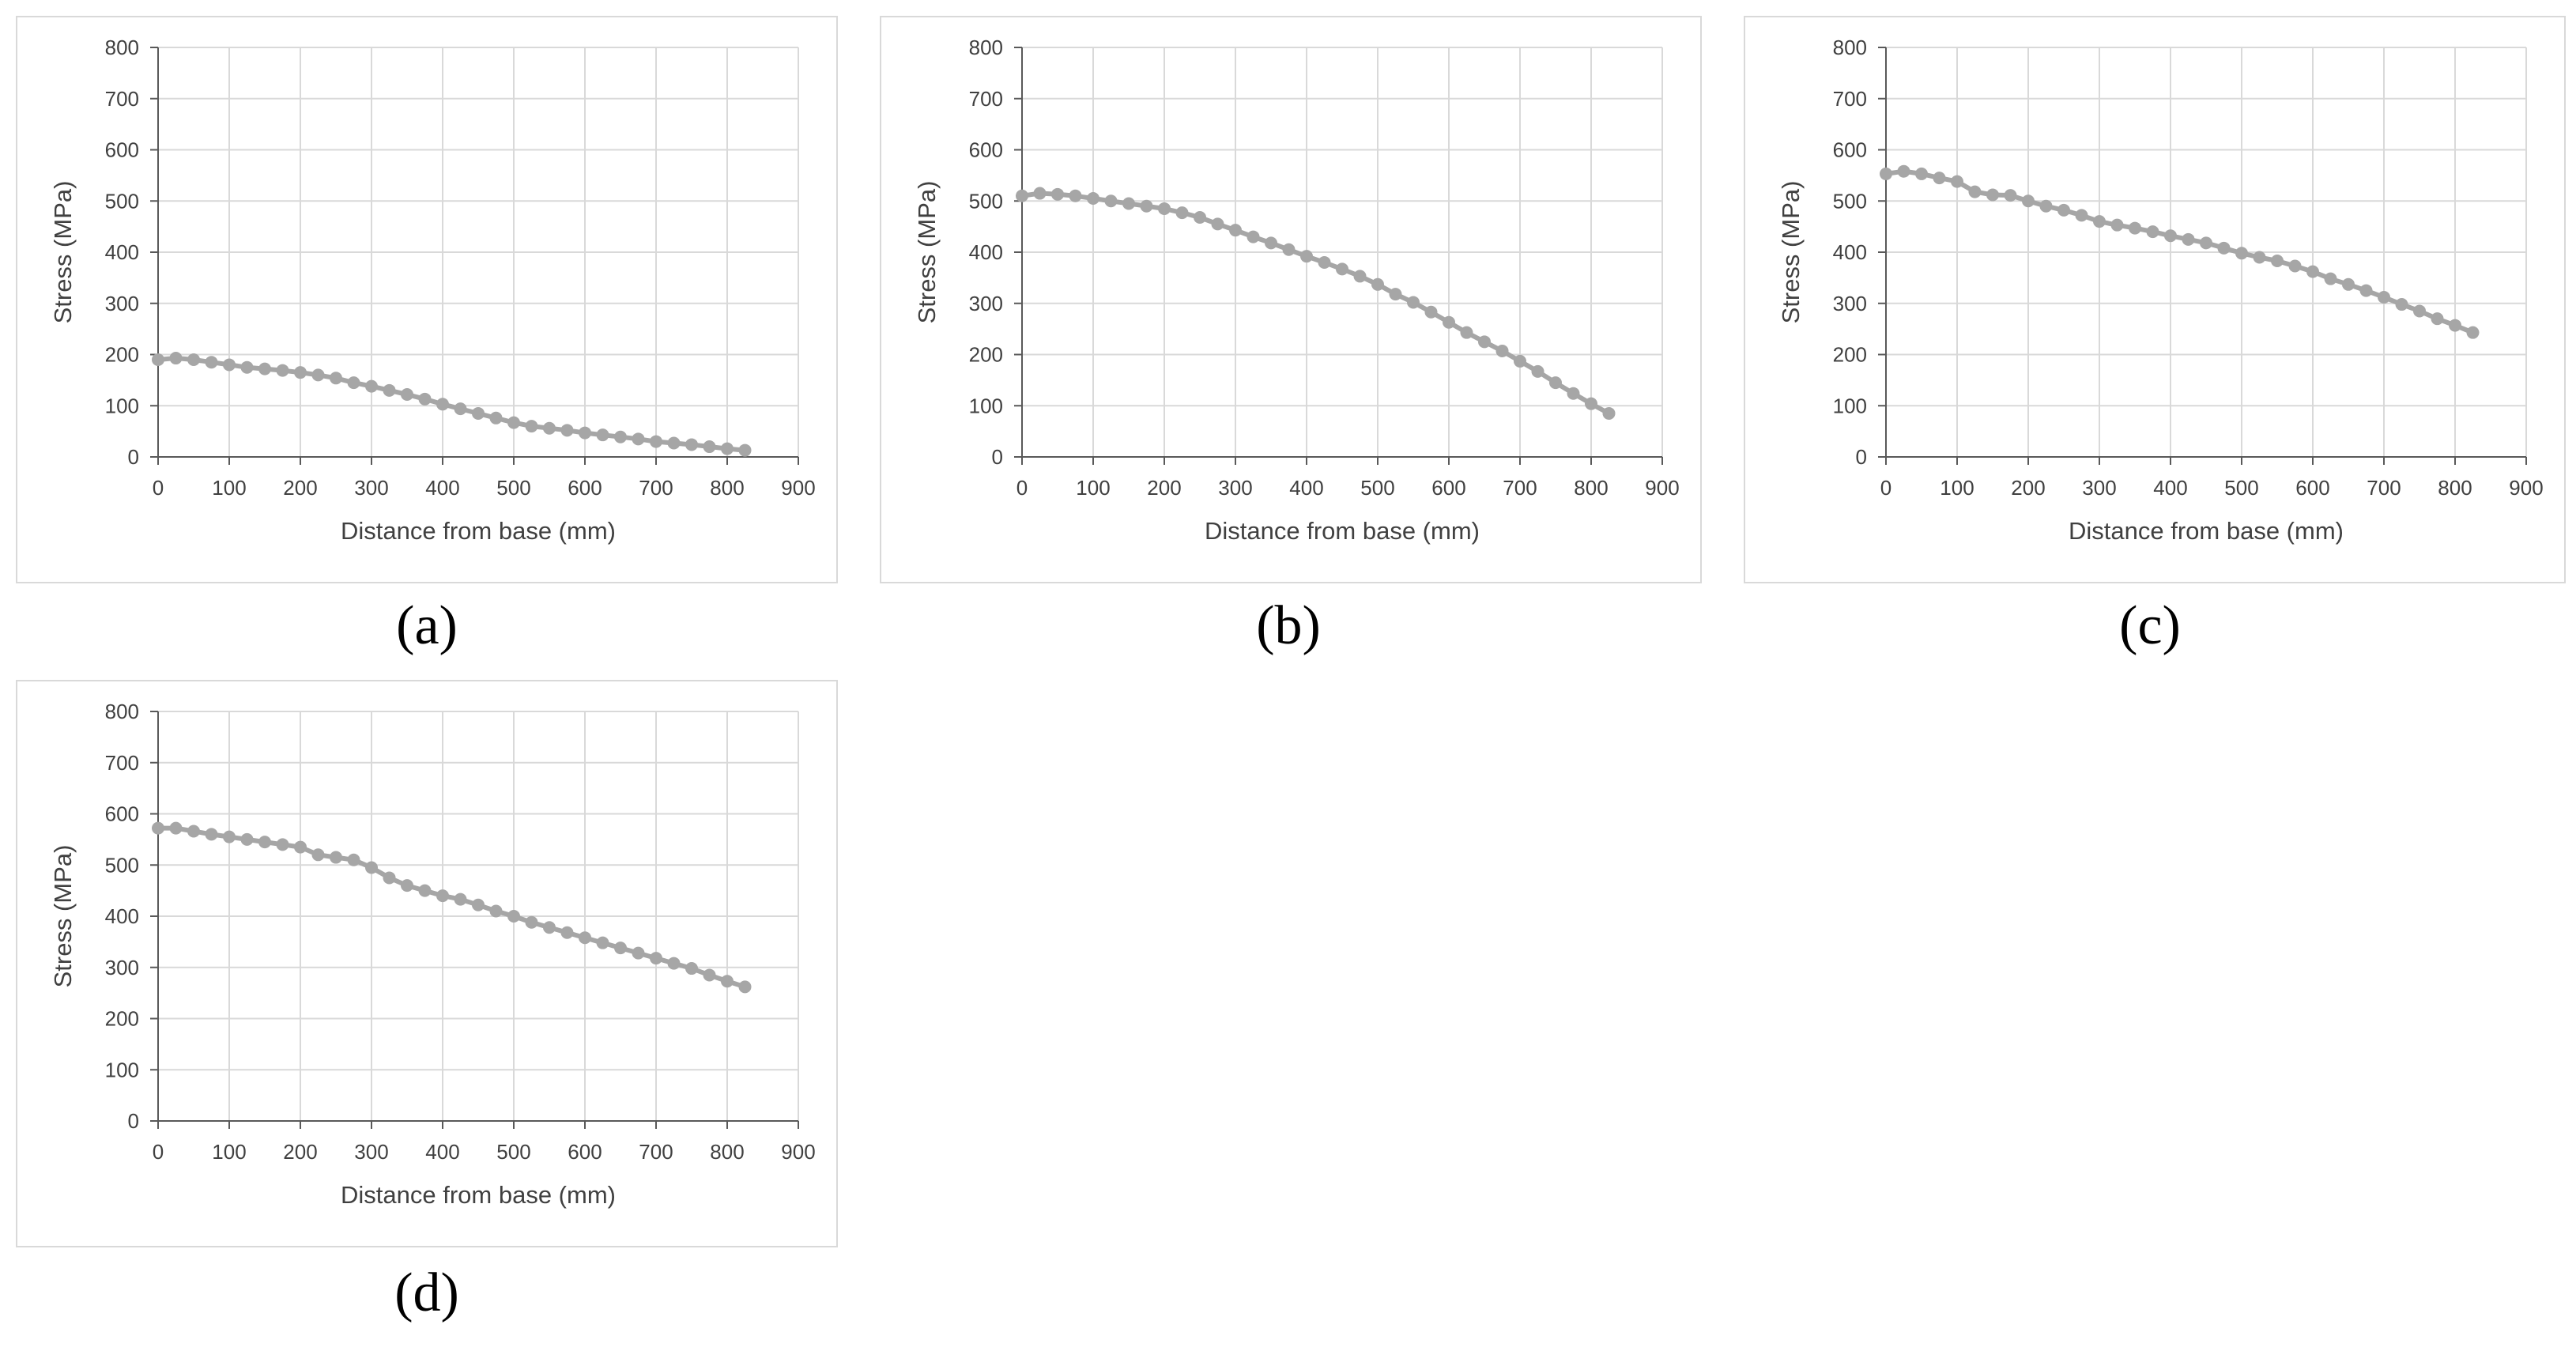  Describe the element at coordinates (2150, 625) in the screenshot. I see `panel-label-c: (c)` at that location.